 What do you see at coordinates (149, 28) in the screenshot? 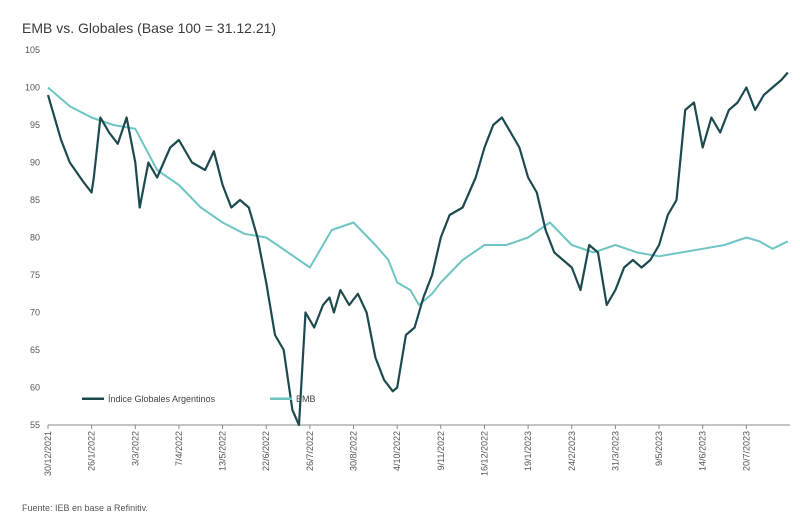
I see `chart-title: EMB vs. Globales (Base 100 = 31.12.21)` at bounding box center [149, 28].